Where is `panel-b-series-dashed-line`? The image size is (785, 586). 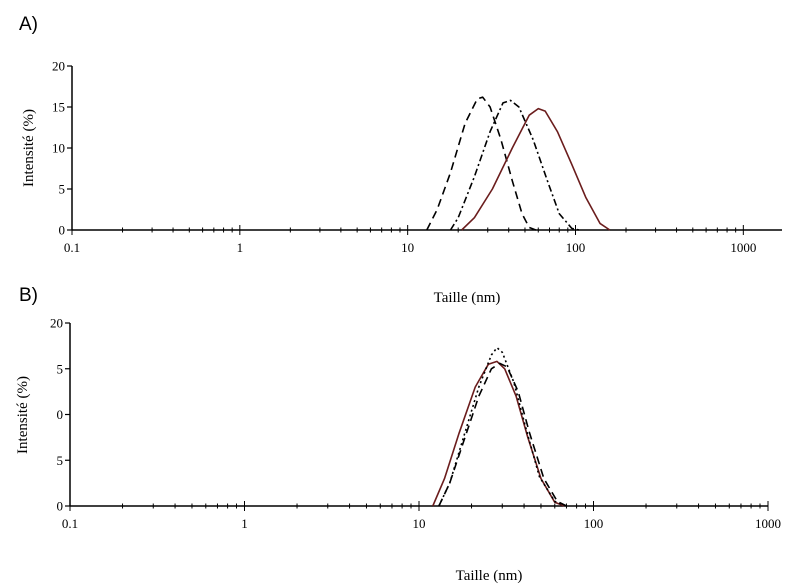 panel-b-series-dashed-line is located at coordinates (502, 434).